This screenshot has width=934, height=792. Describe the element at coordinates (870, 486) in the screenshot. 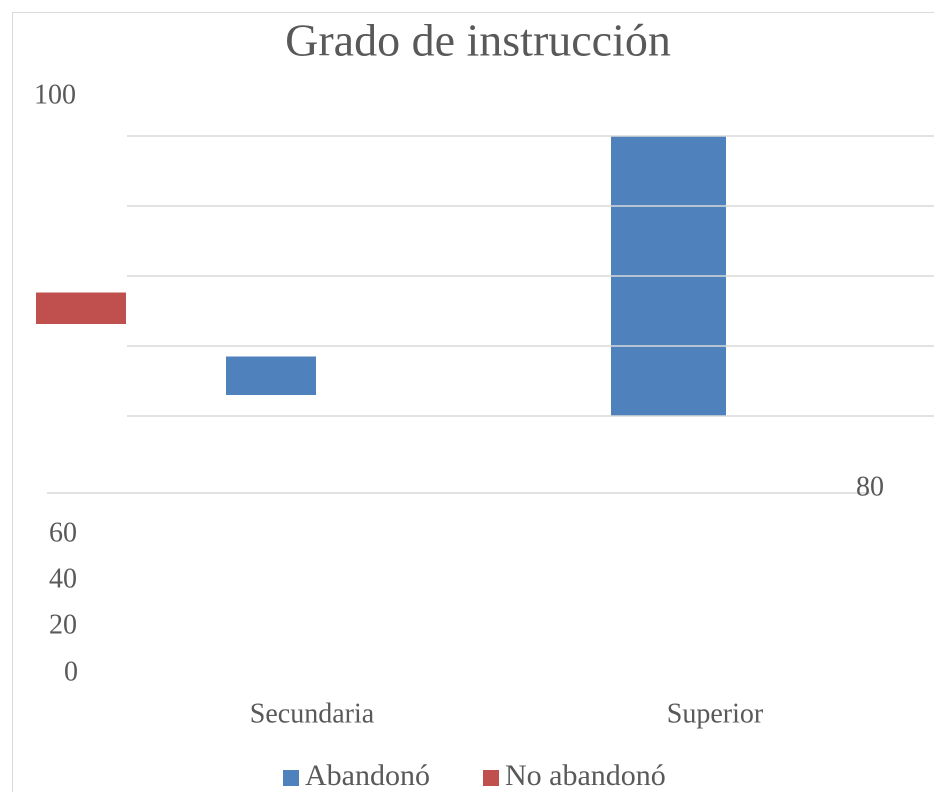

I see `y-tick-label: 80` at that location.